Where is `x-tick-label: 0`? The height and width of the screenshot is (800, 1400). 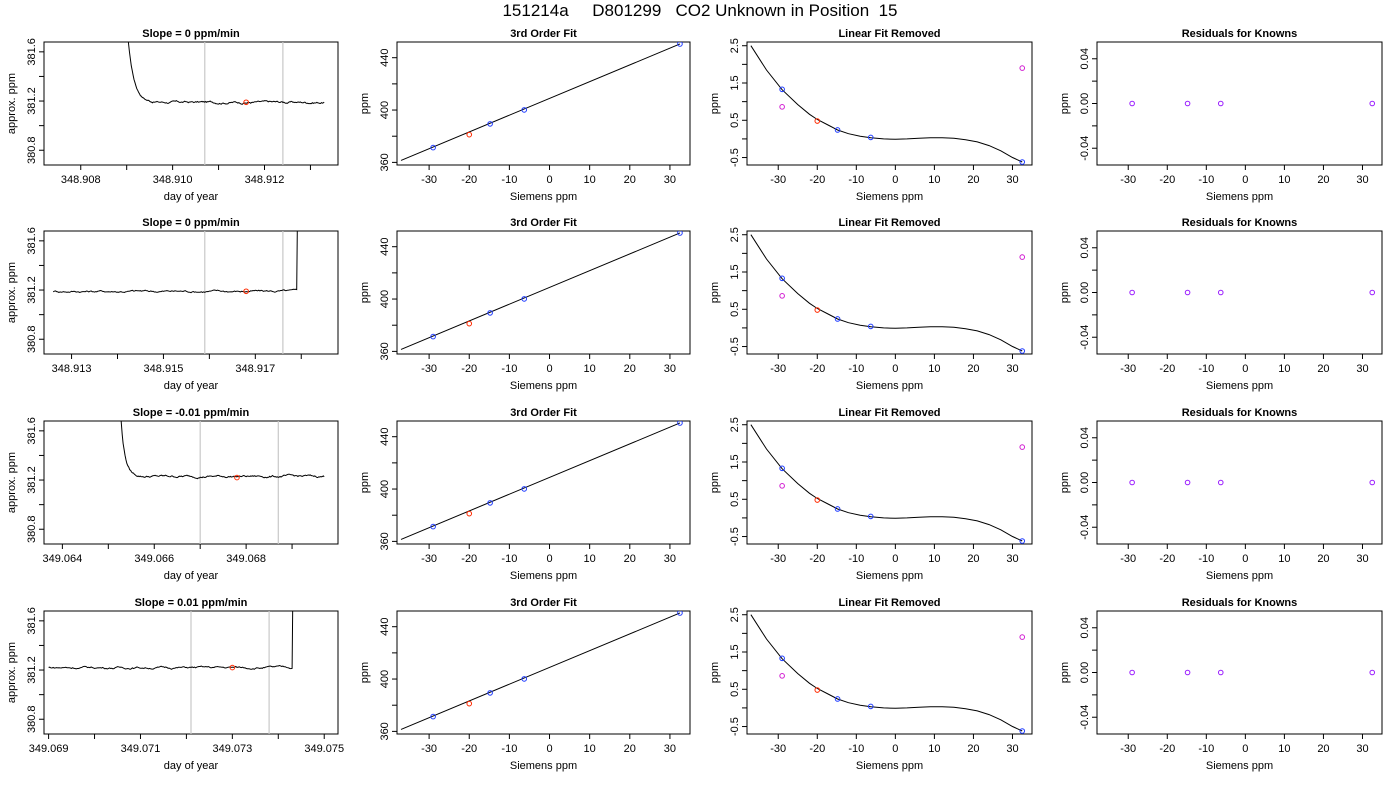
x-tick-label: 0 is located at coordinates (549, 180).